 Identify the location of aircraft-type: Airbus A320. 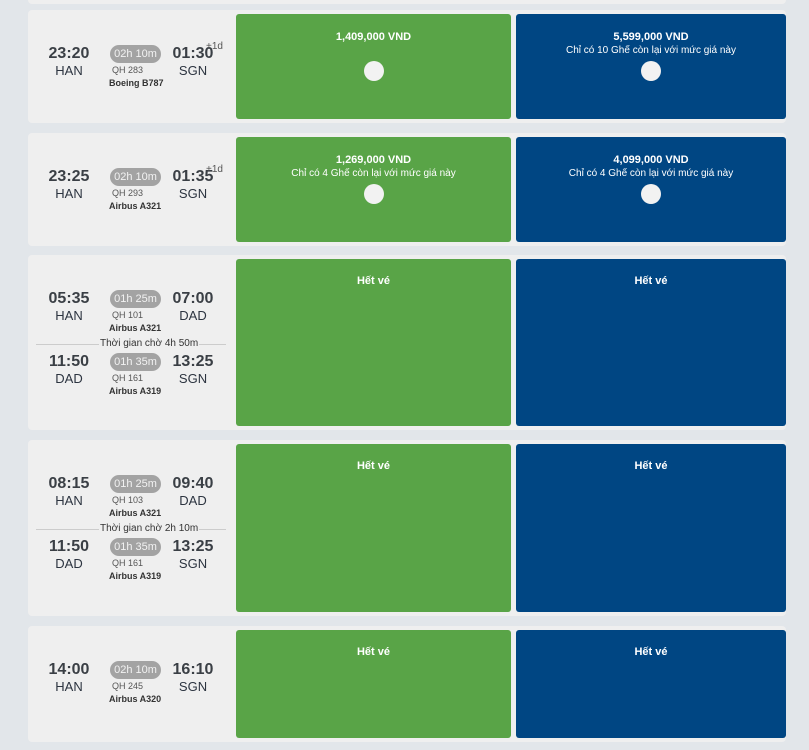
(135, 699).